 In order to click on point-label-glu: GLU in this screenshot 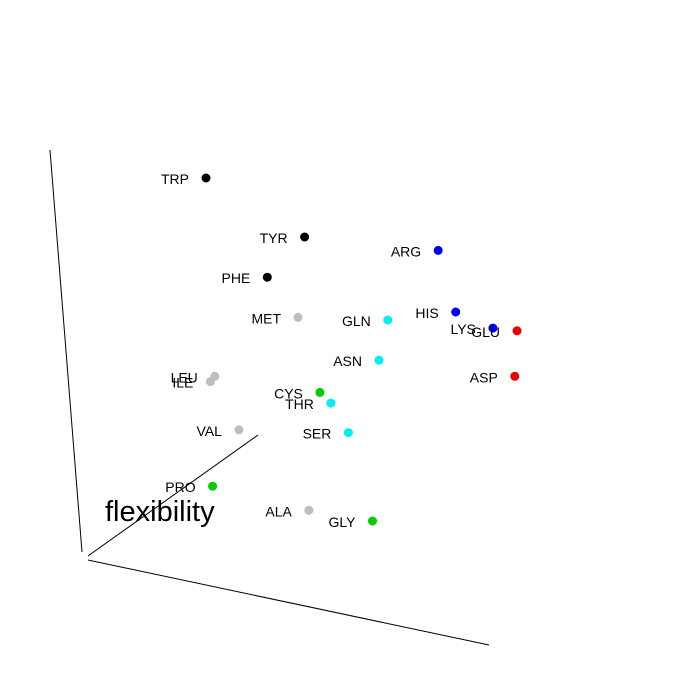, I will do `click(485, 332)`.